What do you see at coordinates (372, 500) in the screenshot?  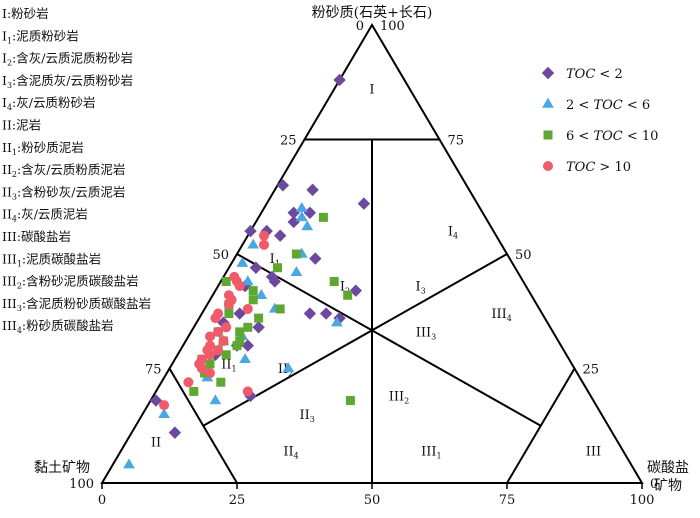 I see `tick-bottom-edge: 50` at bounding box center [372, 500].